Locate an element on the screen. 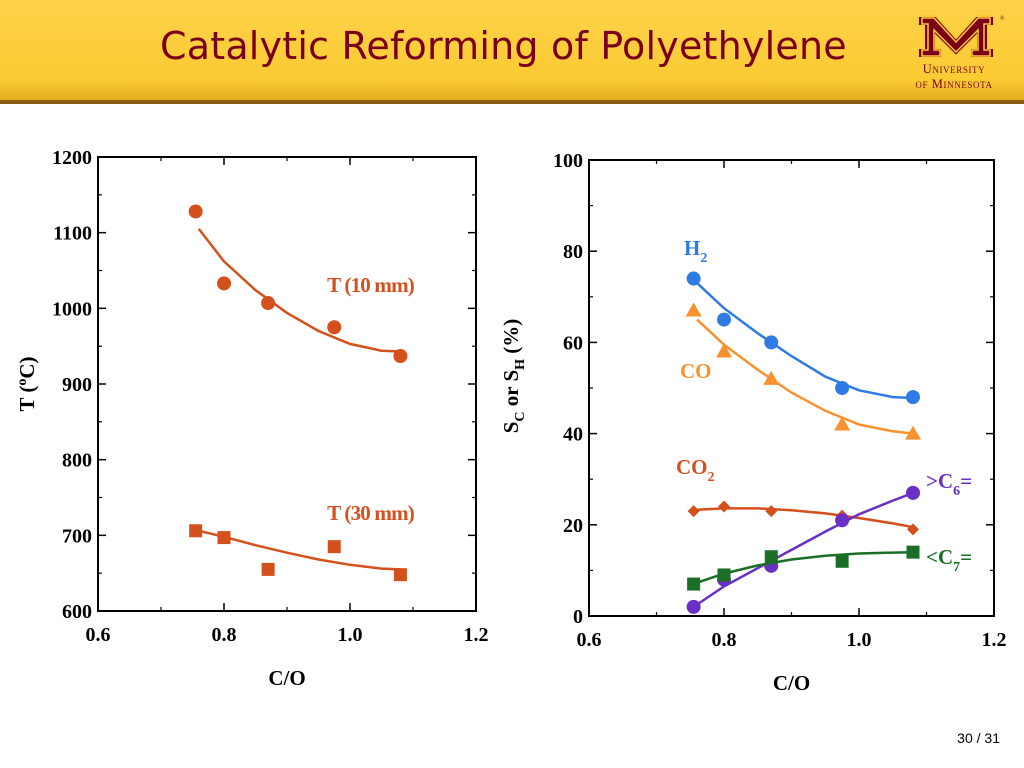 The width and height of the screenshot is (1024, 768). y-tick-label: 1200 is located at coordinates (72, 158).